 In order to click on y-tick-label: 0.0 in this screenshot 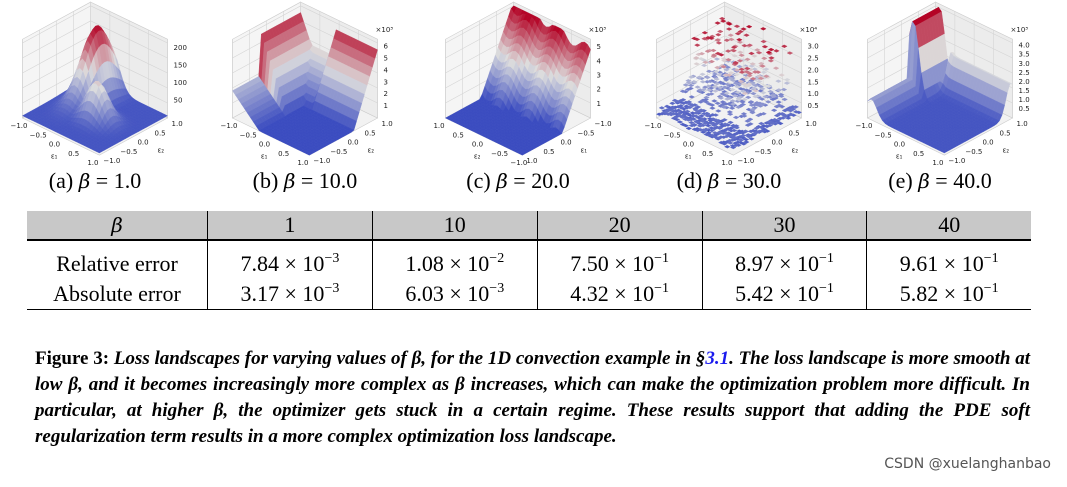, I will do `click(565, 143)`.